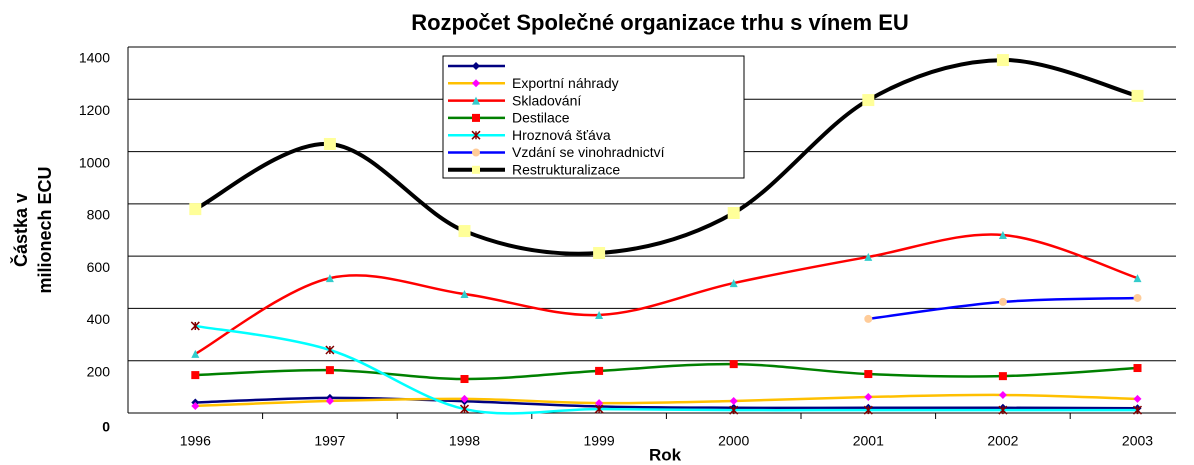  Describe the element at coordinates (94, 58) in the screenshot. I see `y-tick-label: 1400` at that location.